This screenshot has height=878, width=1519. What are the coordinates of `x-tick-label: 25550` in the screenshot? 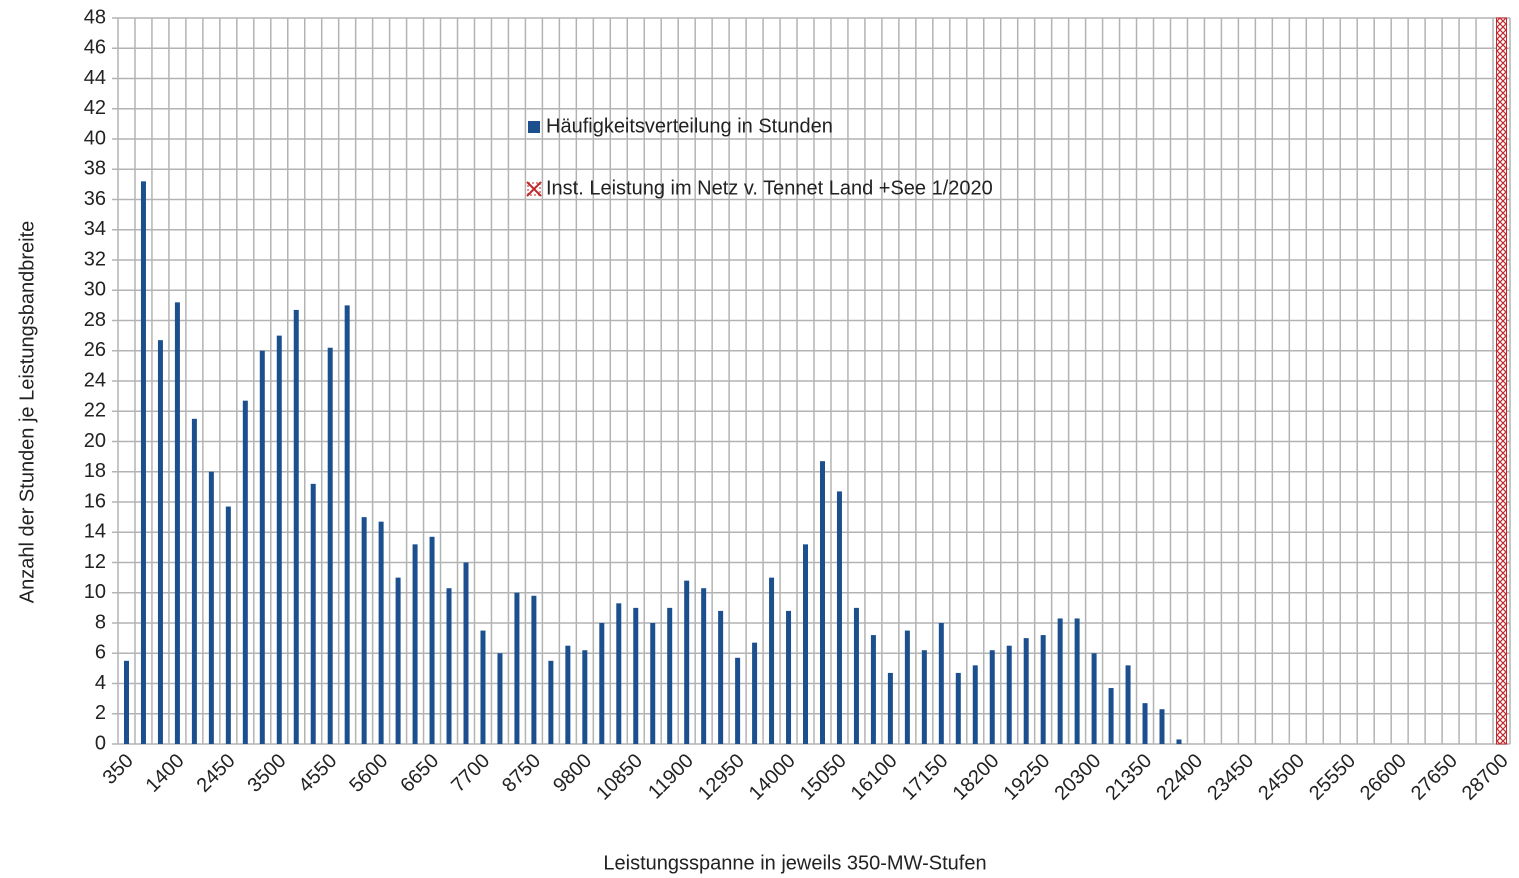 It's located at (1332, 777).